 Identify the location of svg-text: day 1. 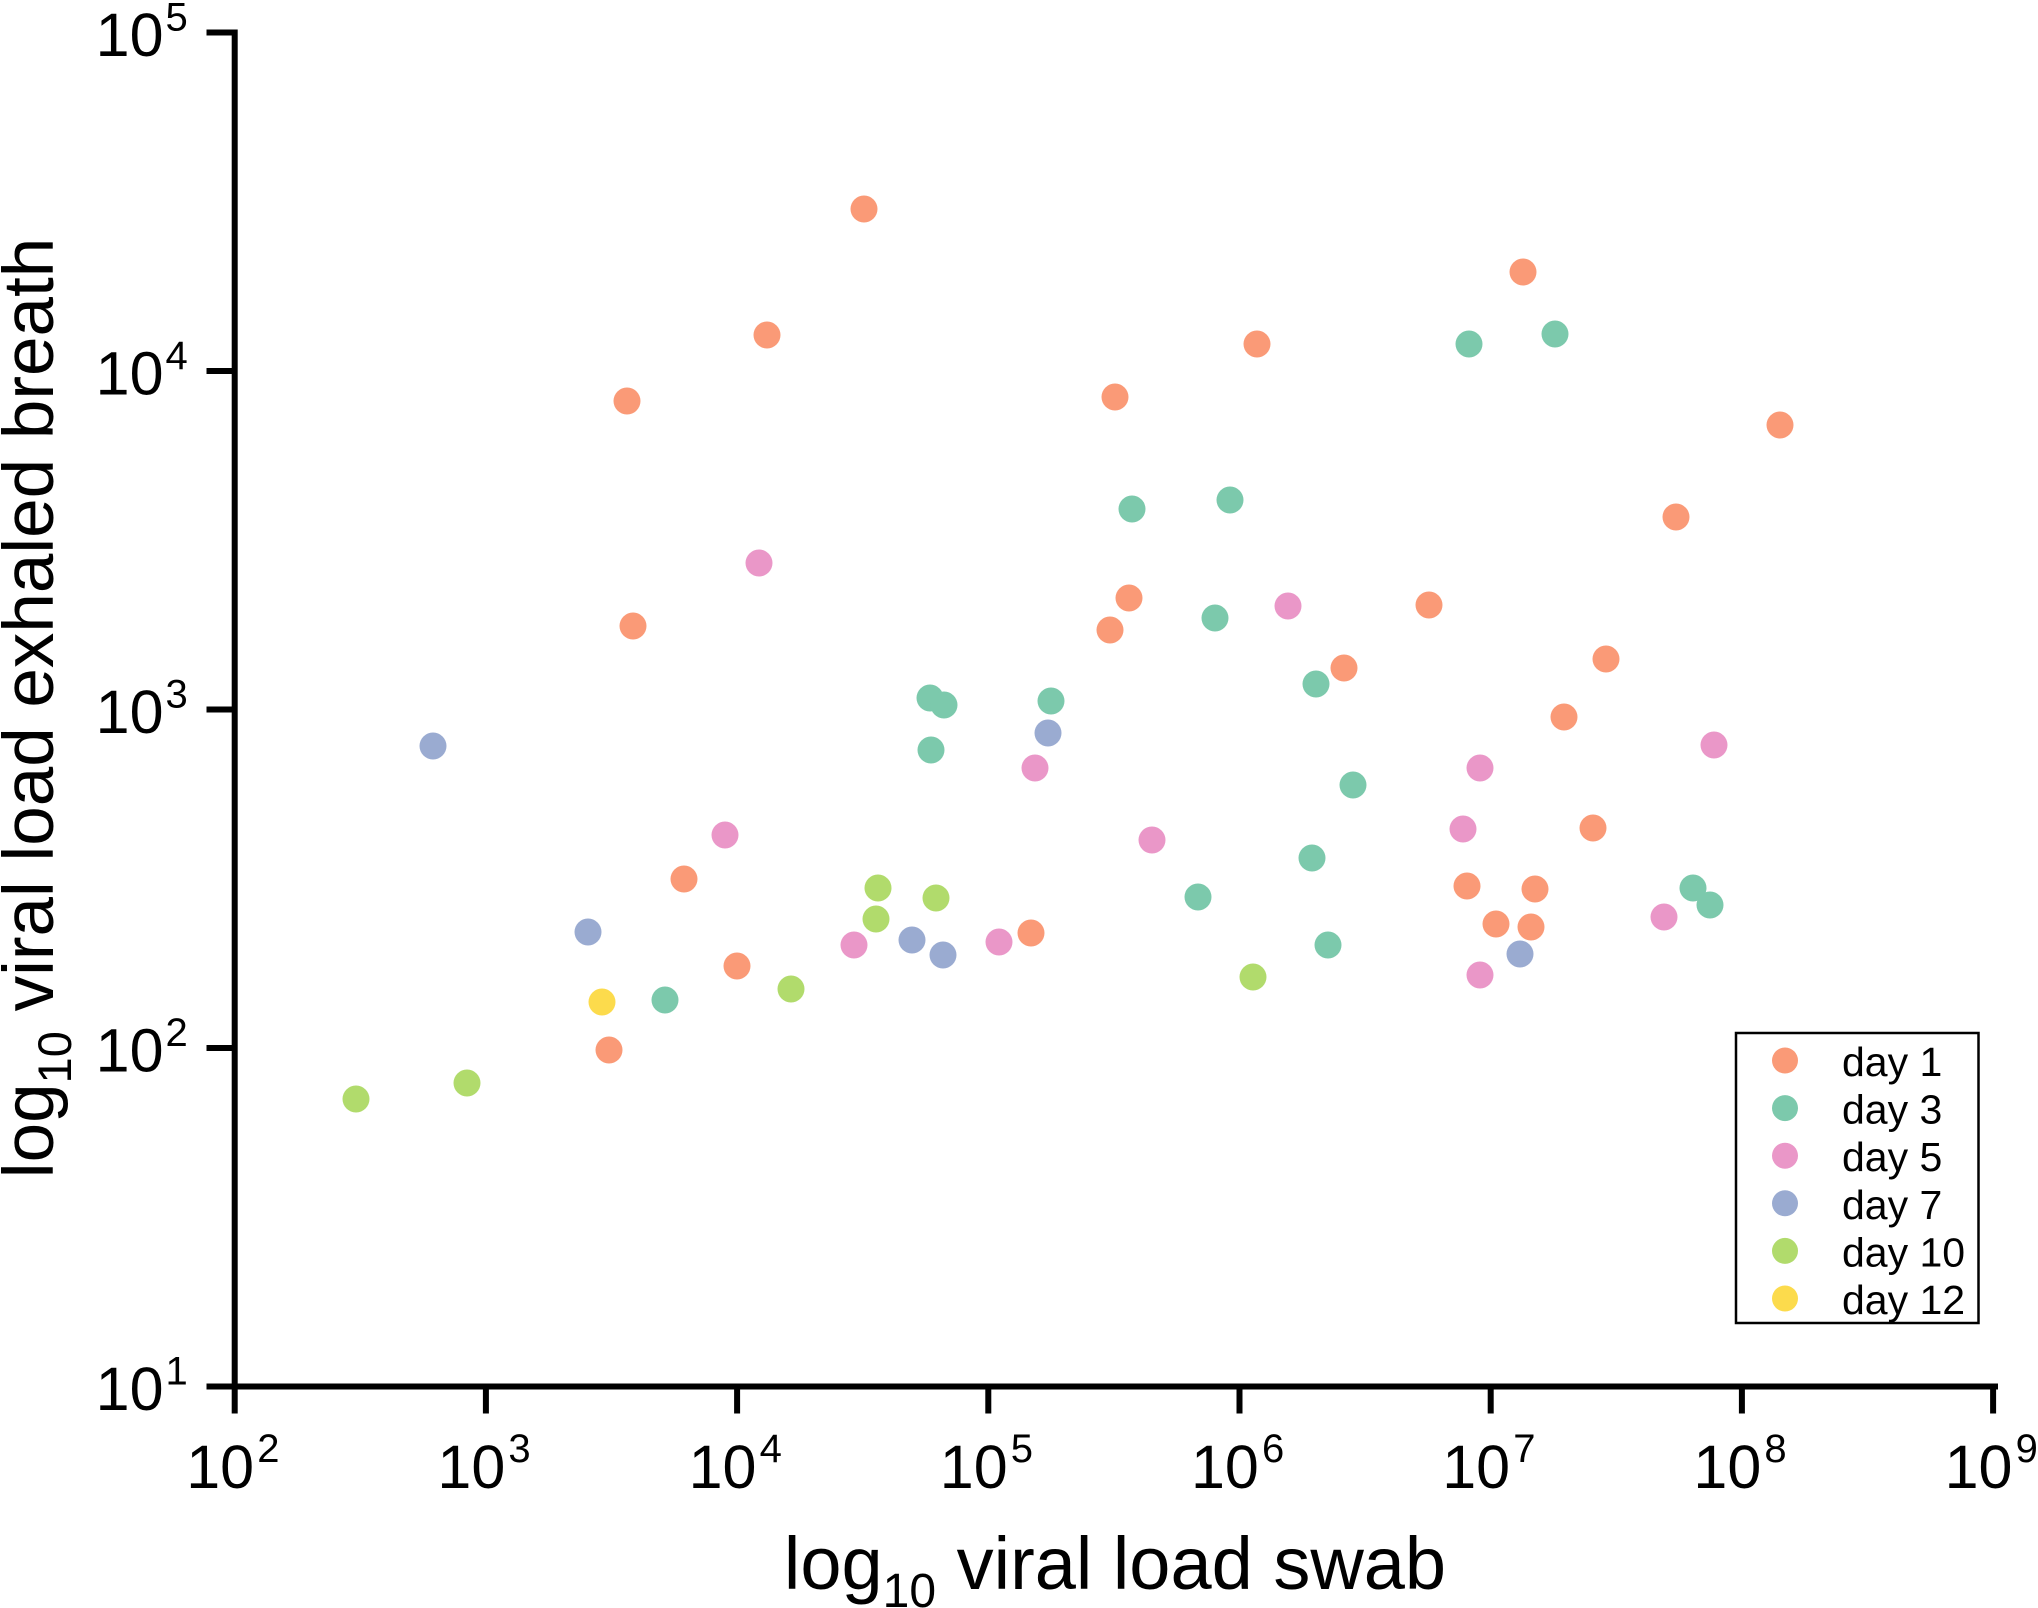
(1892, 1062).